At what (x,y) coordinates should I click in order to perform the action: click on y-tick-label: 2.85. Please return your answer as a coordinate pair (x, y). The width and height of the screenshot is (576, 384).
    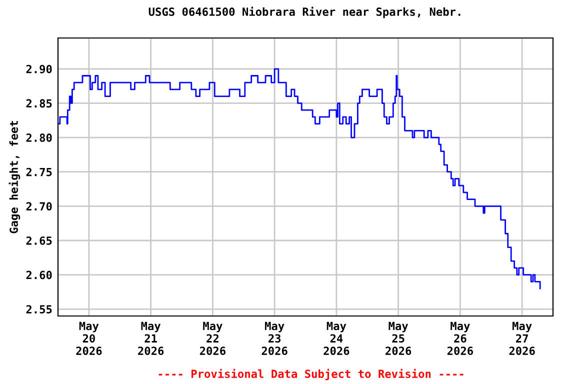
    Looking at the image, I should click on (39, 103).